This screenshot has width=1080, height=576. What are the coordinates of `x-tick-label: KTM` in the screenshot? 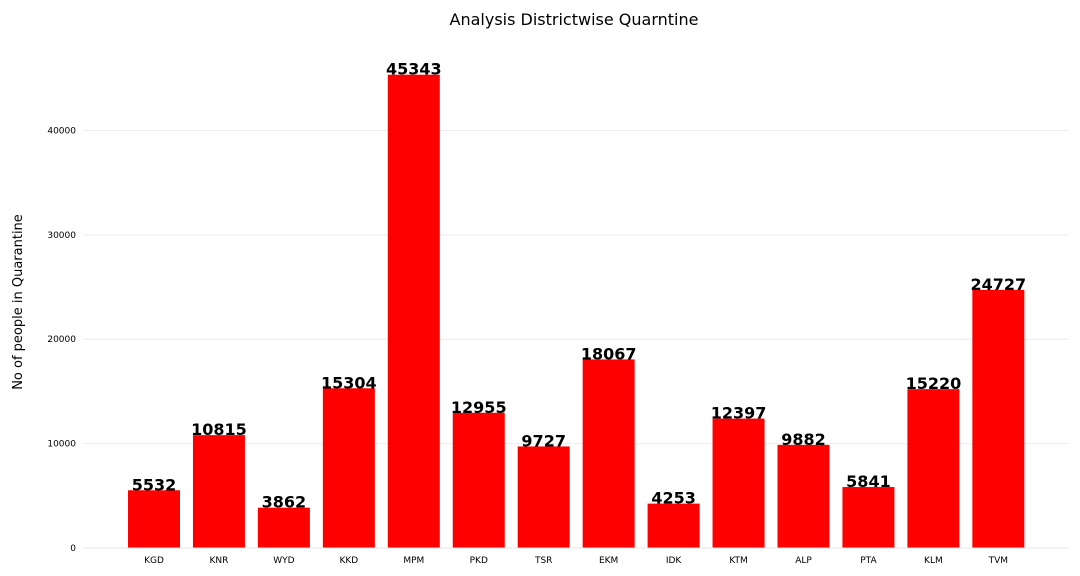 It's located at (738, 561).